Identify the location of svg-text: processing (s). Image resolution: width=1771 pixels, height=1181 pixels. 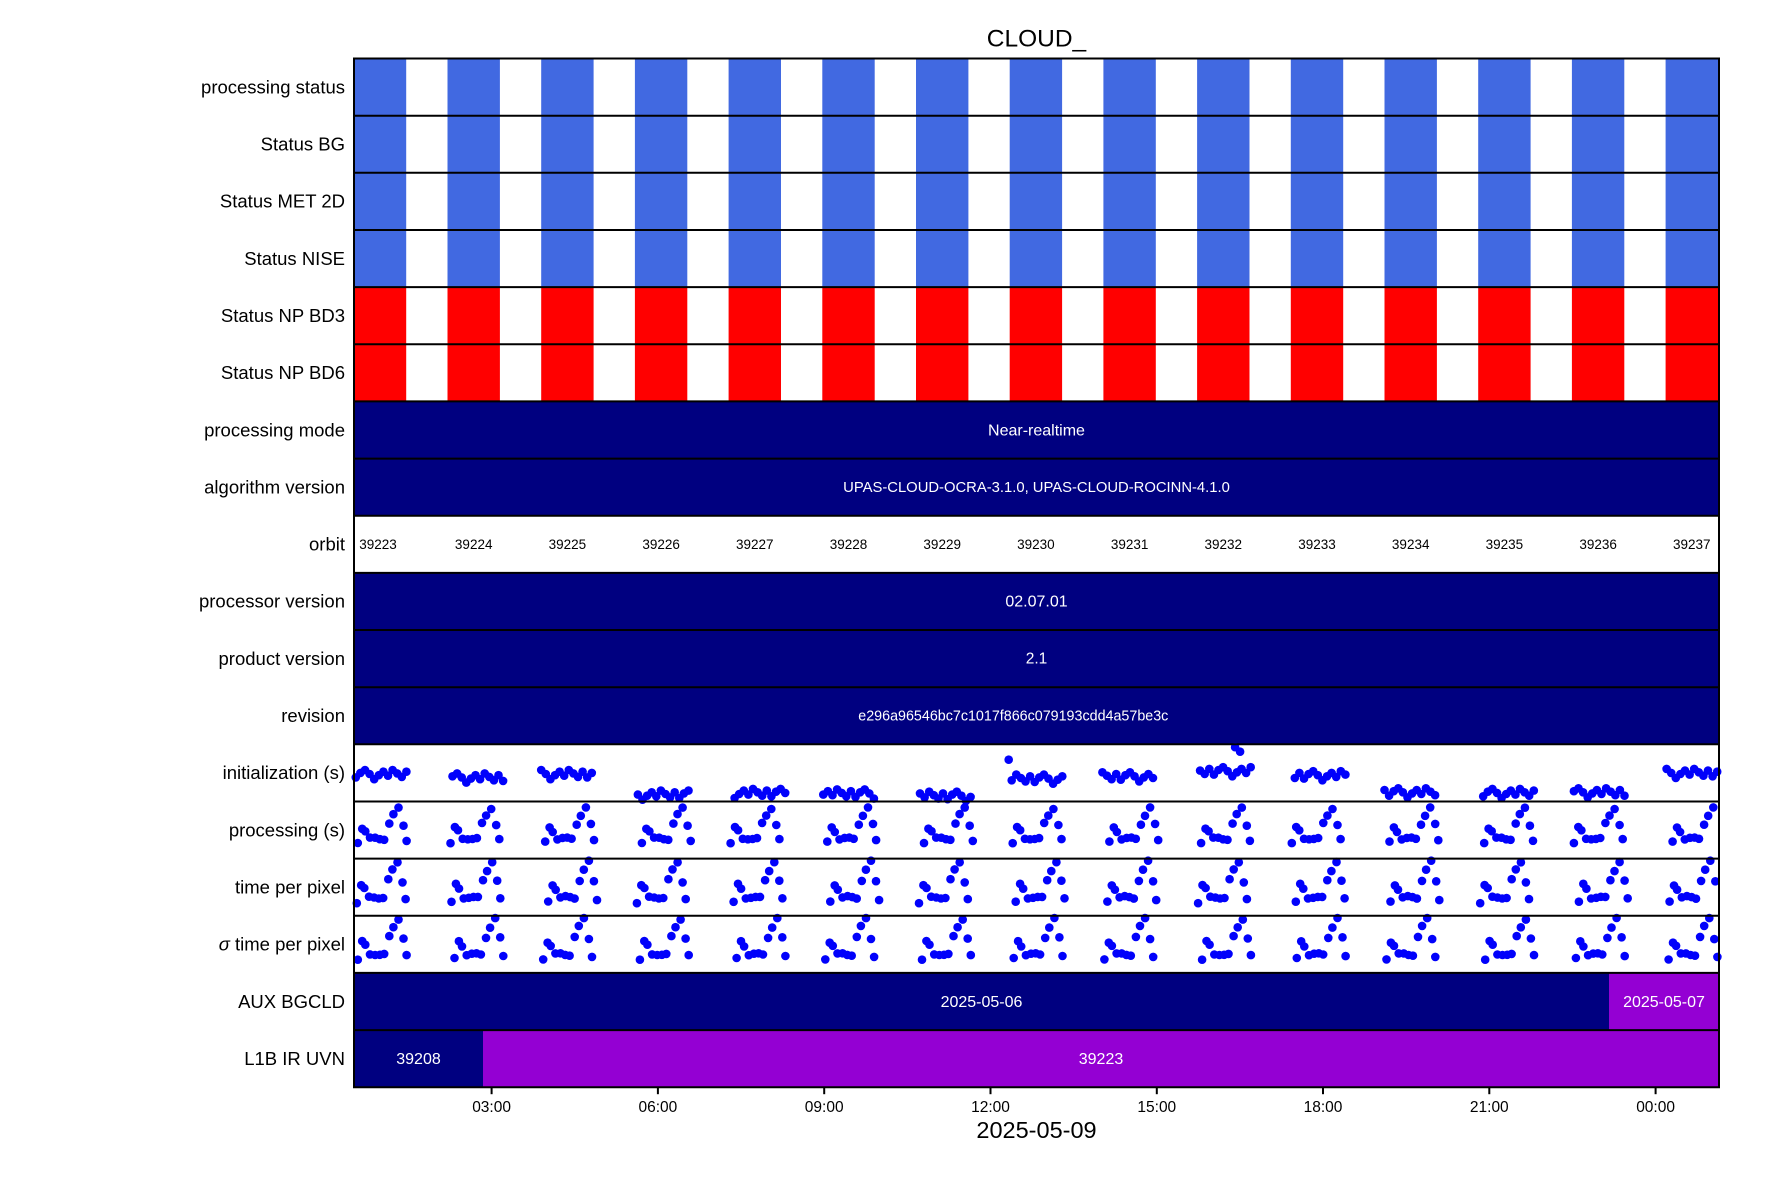
(287, 829).